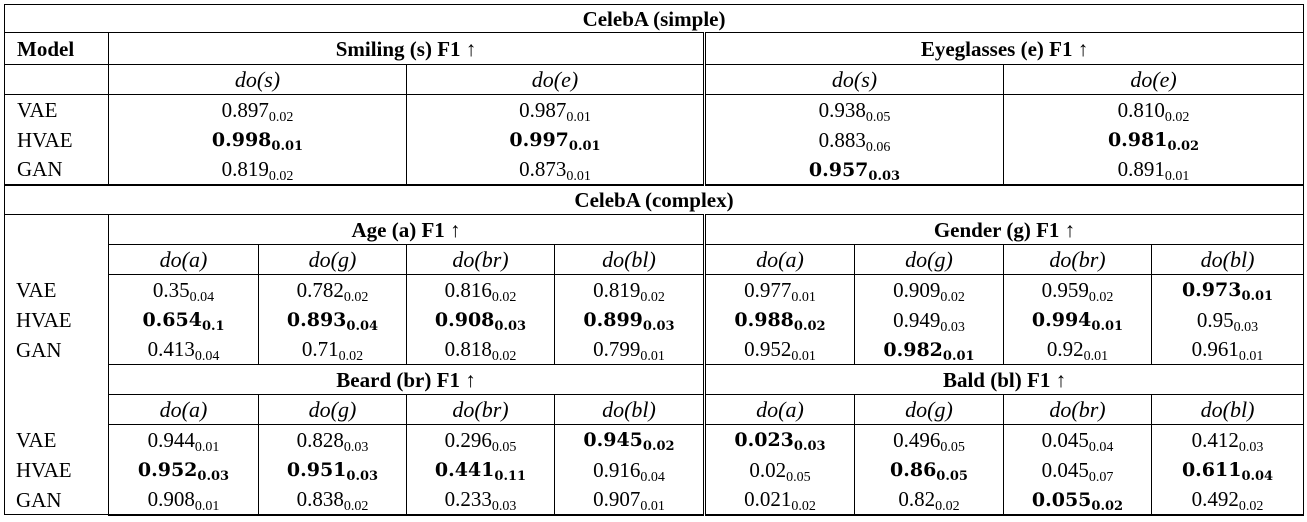 Image resolution: width=1307 pixels, height=522 pixels. Describe the element at coordinates (406, 379) in the screenshot. I see `group-header: Beard (br) F1 ↑` at that location.